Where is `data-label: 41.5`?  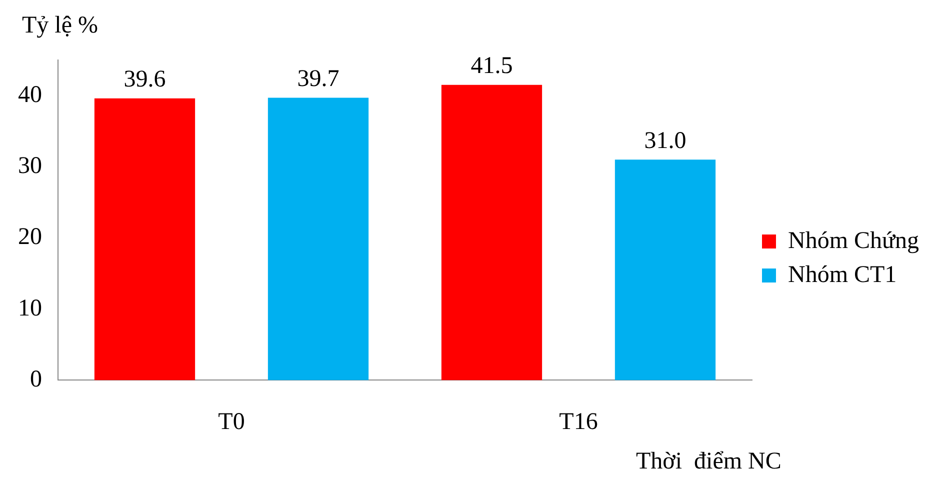 data-label: 41.5 is located at coordinates (491, 66).